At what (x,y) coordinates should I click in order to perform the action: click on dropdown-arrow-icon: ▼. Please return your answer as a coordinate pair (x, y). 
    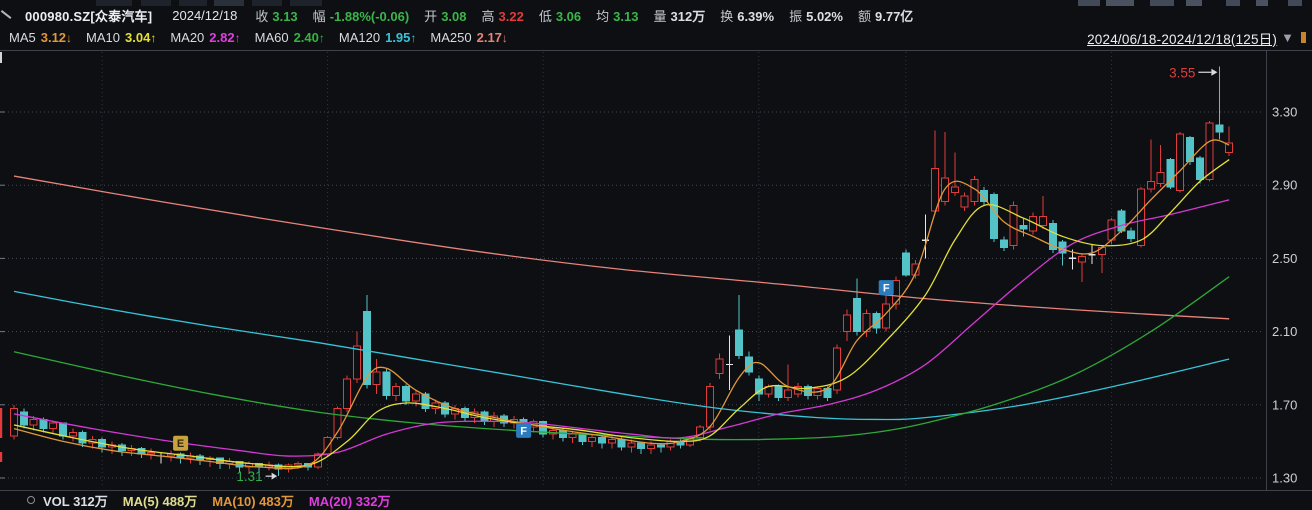
    Looking at the image, I should click on (1287, 37).